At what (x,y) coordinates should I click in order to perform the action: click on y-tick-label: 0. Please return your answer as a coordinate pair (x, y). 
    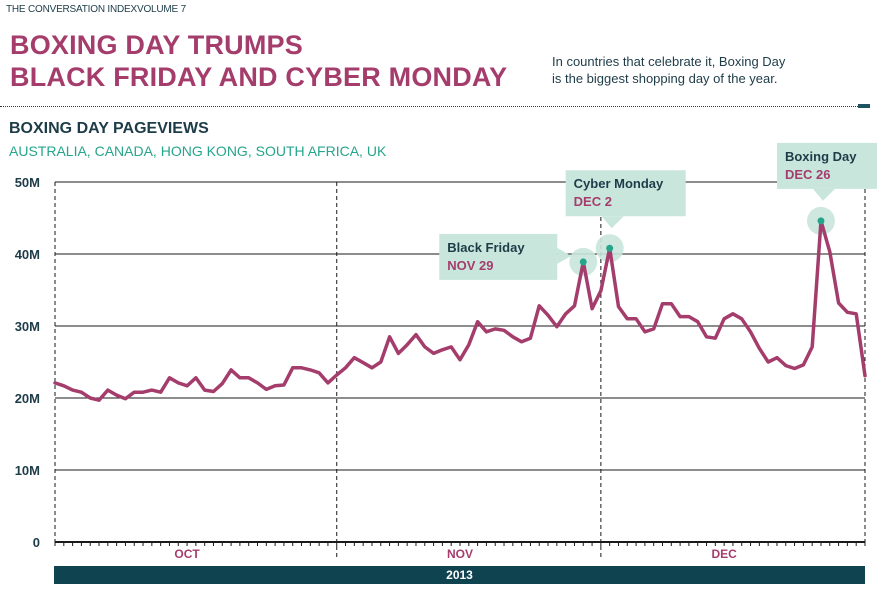
    Looking at the image, I should click on (36, 542).